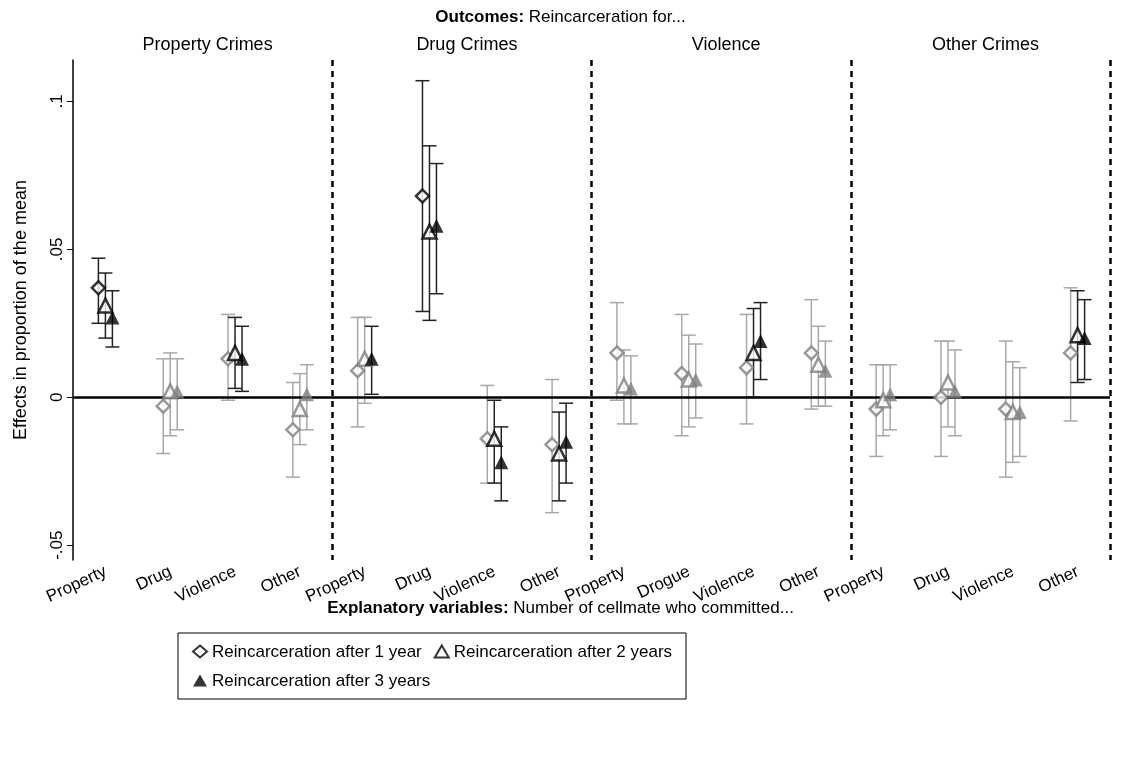 This screenshot has width=1121, height=781. I want to click on text: Drug Crimes, so click(467, 44).